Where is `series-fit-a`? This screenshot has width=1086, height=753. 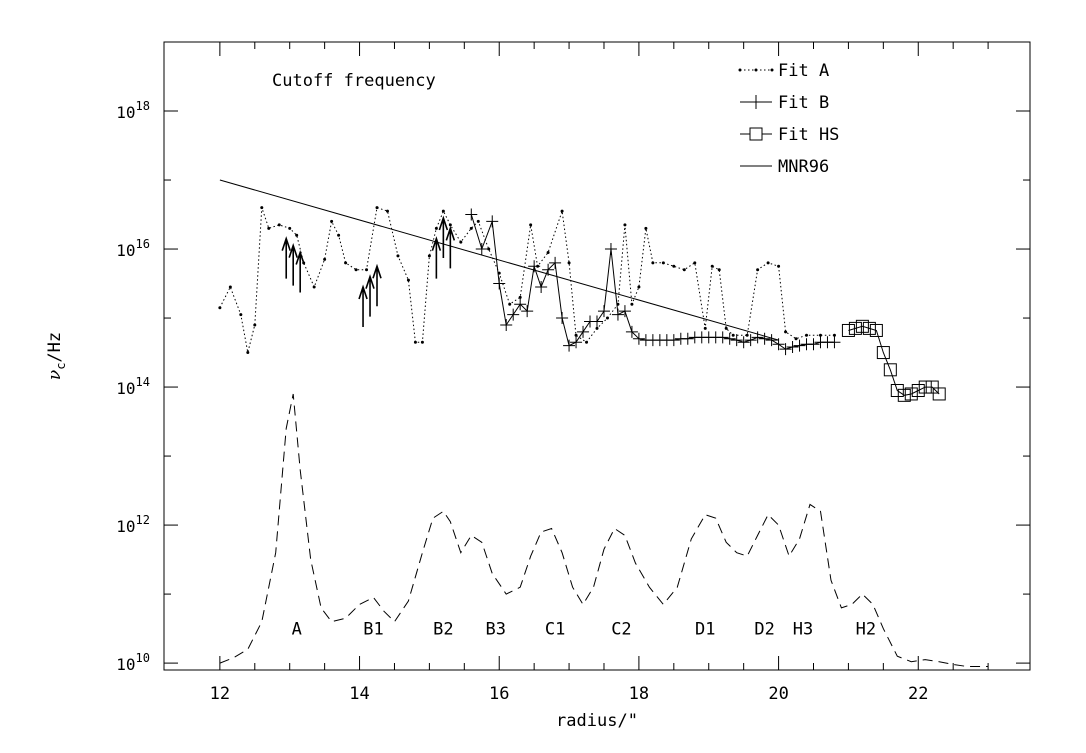 series-fit-a is located at coordinates (527, 280).